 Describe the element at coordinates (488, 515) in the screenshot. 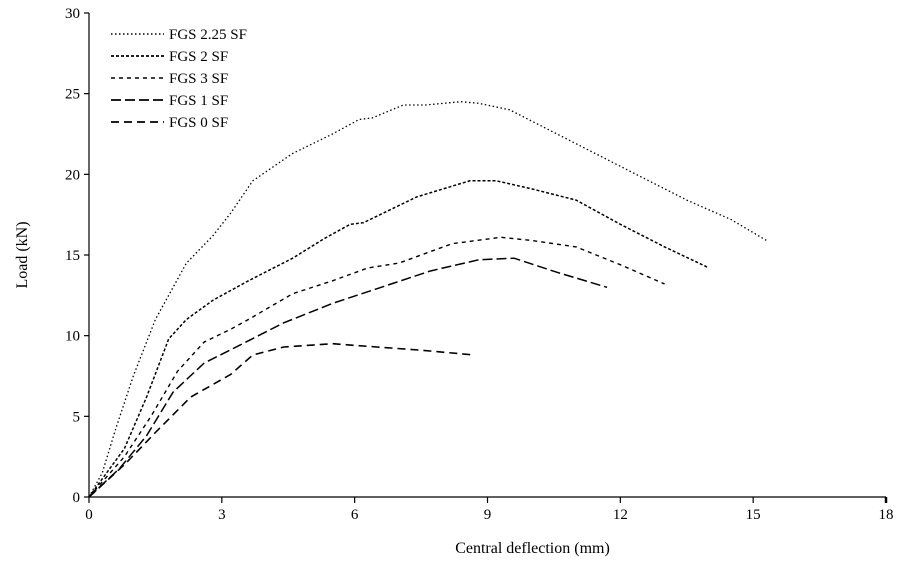

I see `x-tick-label: 9` at that location.